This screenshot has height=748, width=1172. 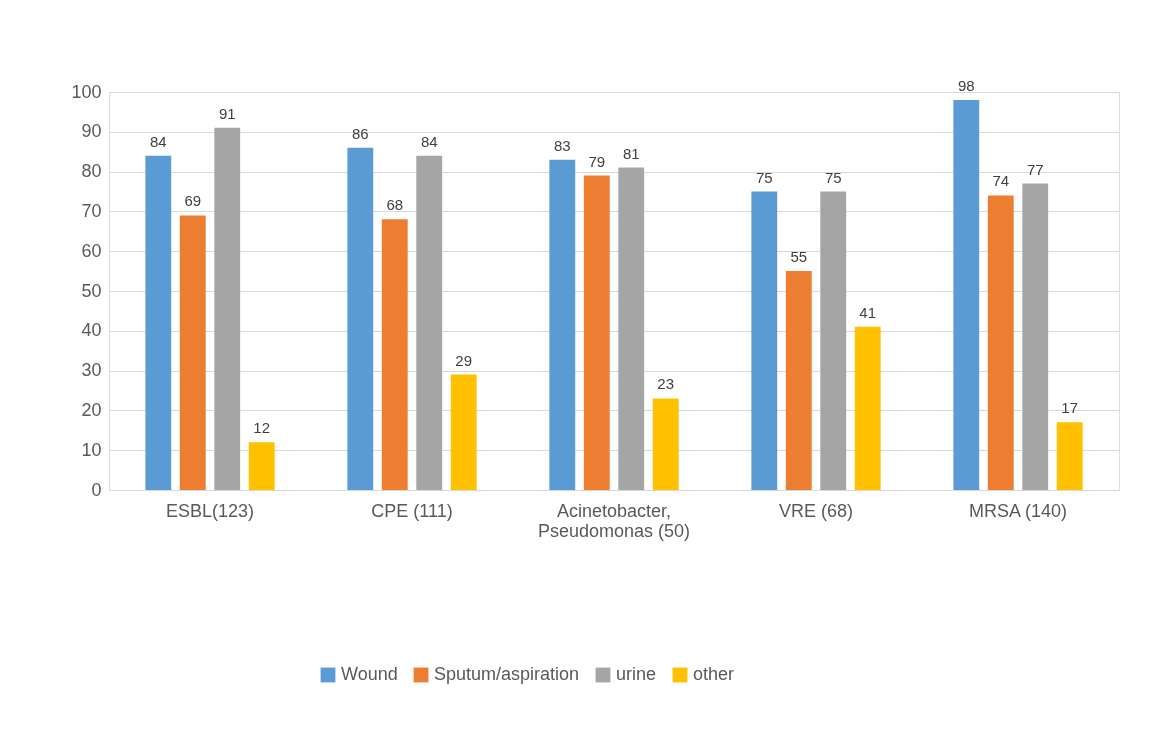 What do you see at coordinates (597, 161) in the screenshot?
I see `data-label: 79` at bounding box center [597, 161].